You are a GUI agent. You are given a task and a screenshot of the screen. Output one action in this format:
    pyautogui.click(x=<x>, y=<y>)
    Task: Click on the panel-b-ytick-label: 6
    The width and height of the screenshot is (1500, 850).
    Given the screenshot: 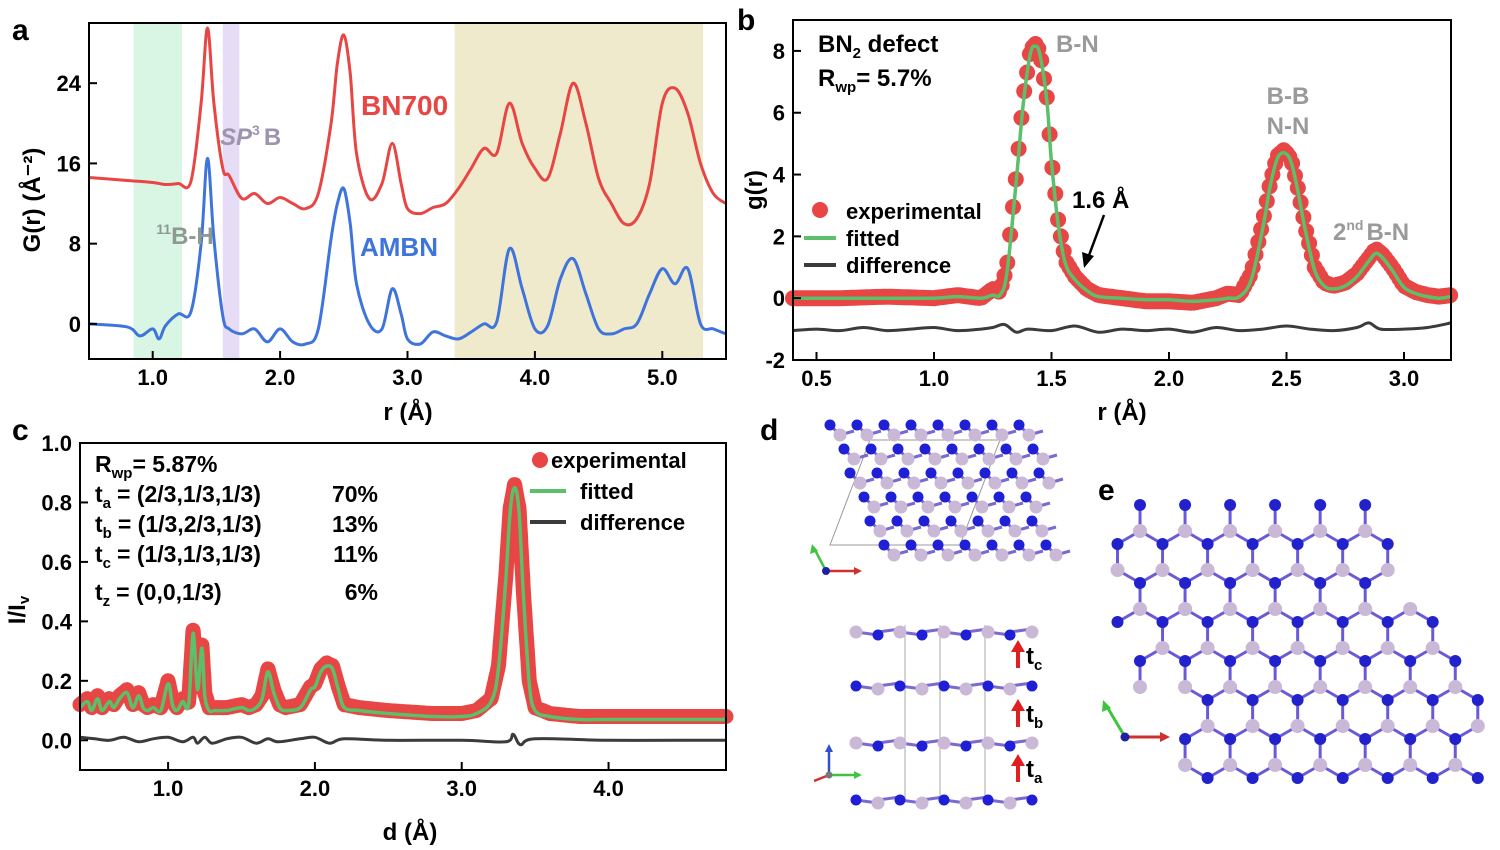 What is the action you would take?
    pyautogui.click(x=779, y=113)
    